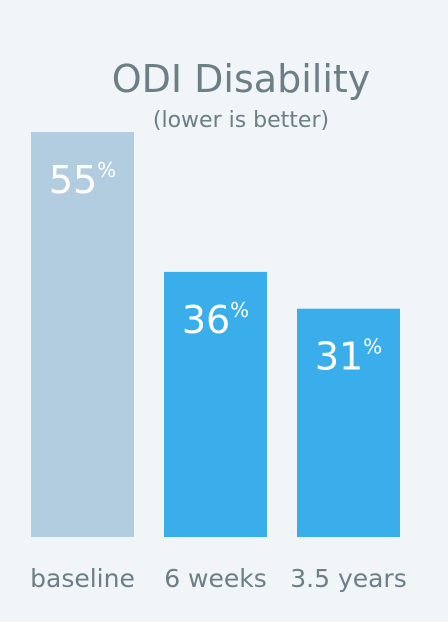 This screenshot has width=448, height=622. What do you see at coordinates (348, 357) in the screenshot?
I see `value-label: 31%` at bounding box center [348, 357].